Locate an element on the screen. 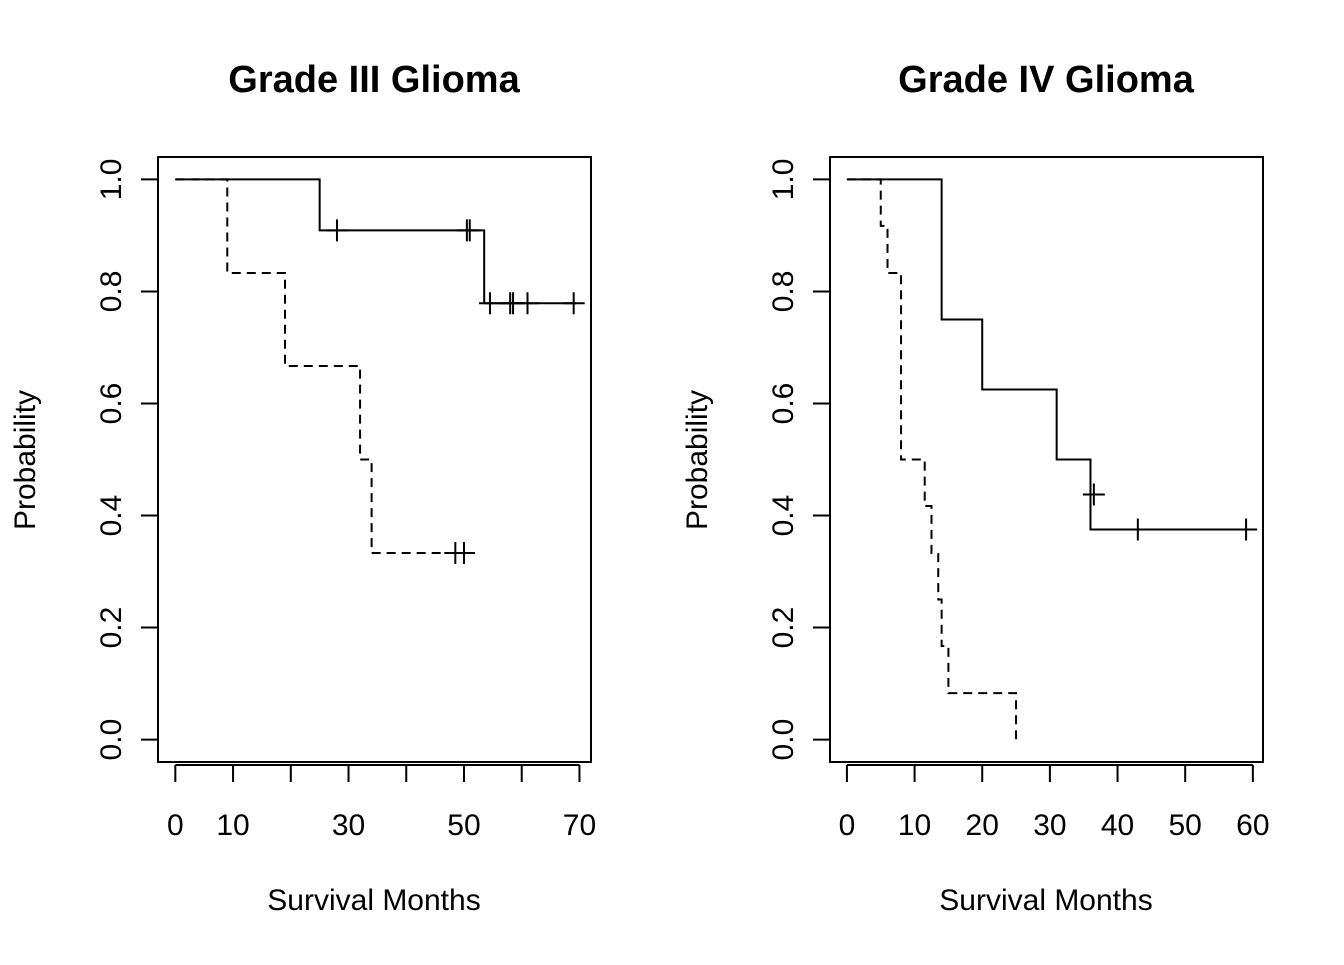 The height and width of the screenshot is (965, 1344). x-axis: 0 10 30 50 70 is located at coordinates (381, 803).